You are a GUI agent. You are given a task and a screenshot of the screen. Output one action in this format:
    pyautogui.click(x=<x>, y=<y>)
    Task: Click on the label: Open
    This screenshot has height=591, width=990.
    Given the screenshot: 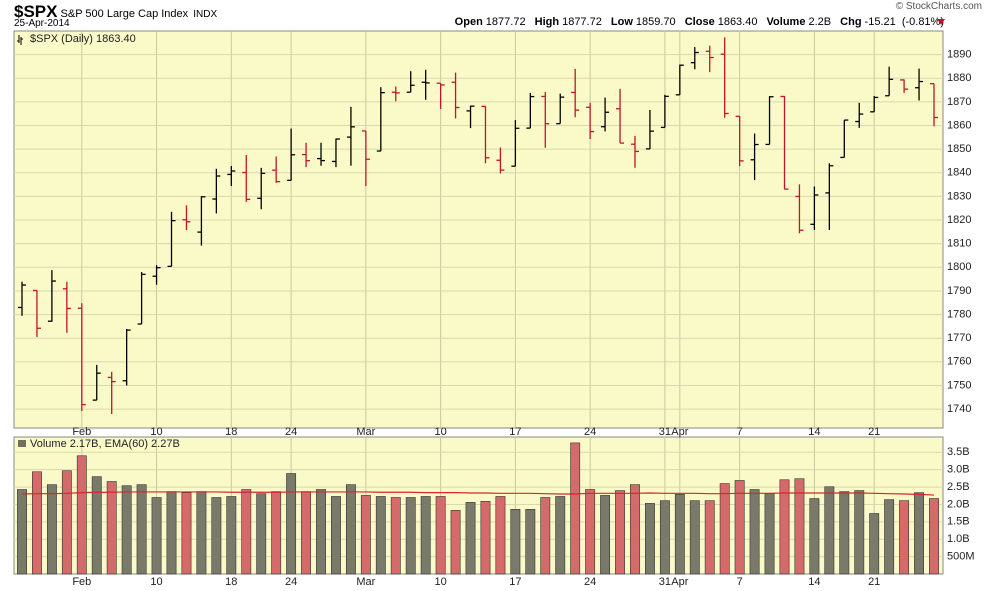 What is the action you would take?
    pyautogui.click(x=468, y=22)
    